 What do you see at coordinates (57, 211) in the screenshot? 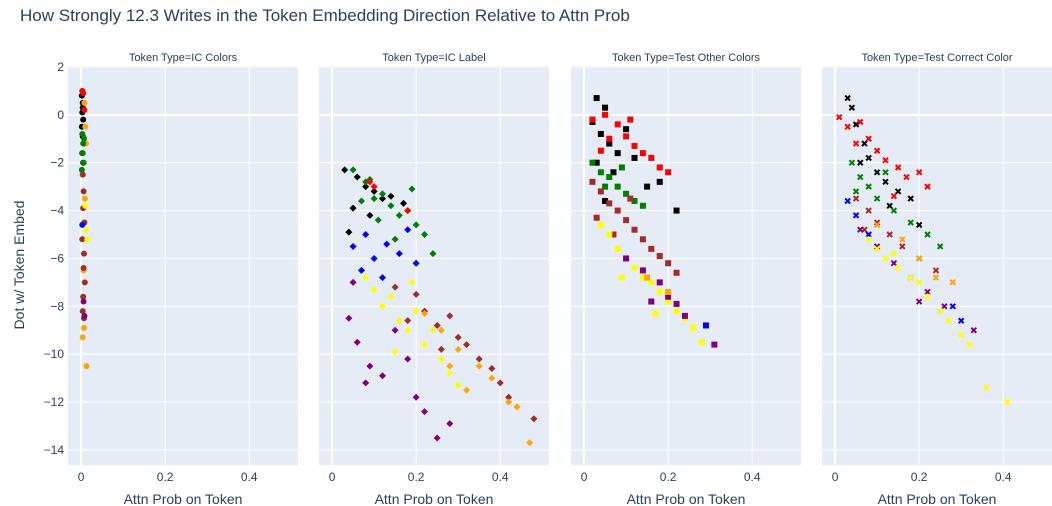
I see `y-tick-label: −4` at bounding box center [57, 211].